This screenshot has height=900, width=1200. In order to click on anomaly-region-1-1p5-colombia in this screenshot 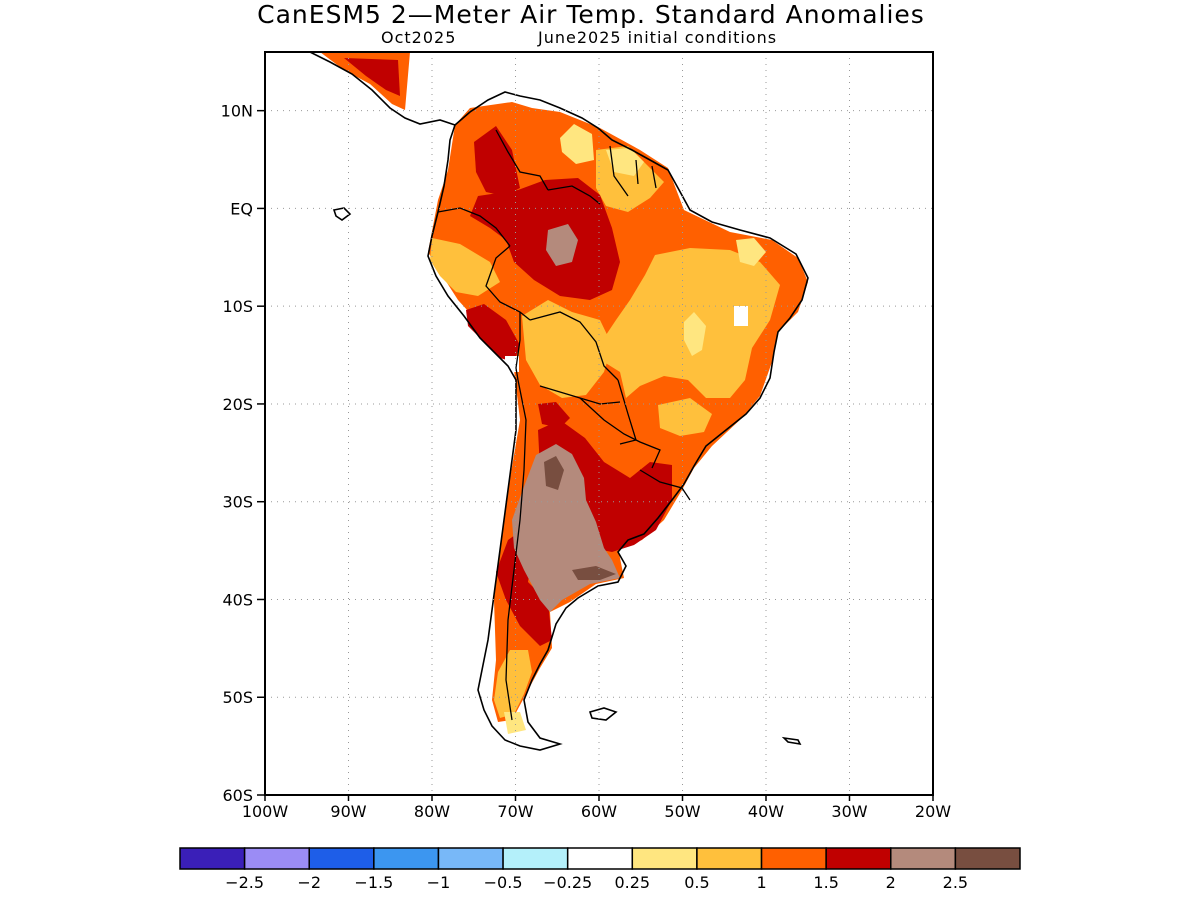, I will do `click(465, 267)`.